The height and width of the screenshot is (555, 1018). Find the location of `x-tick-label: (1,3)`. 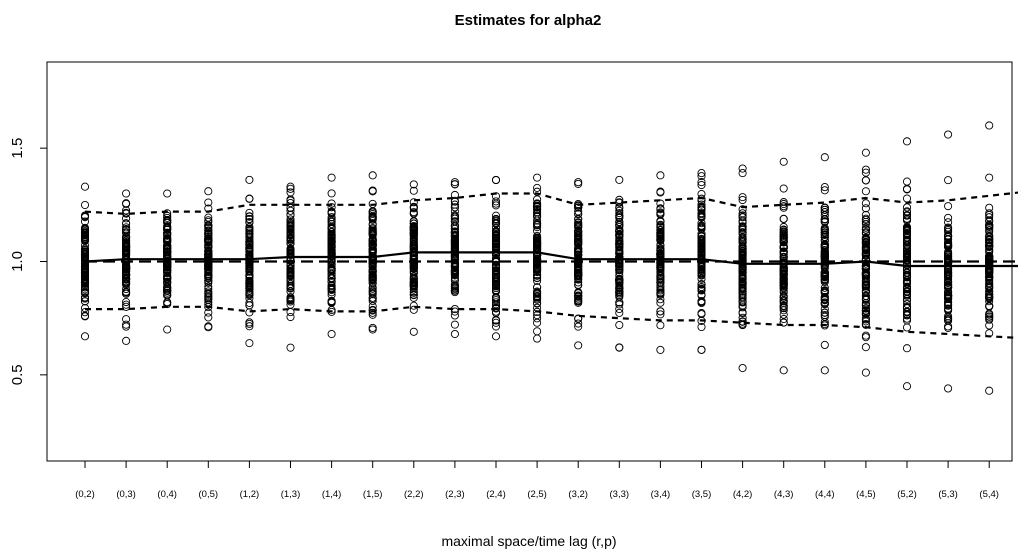

x-tick-label: (1,3) is located at coordinates (291, 494).